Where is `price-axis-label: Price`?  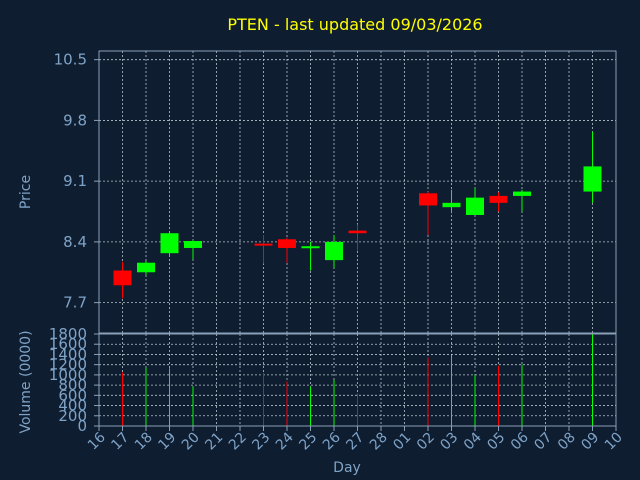 price-axis-label: Price is located at coordinates (26, 192).